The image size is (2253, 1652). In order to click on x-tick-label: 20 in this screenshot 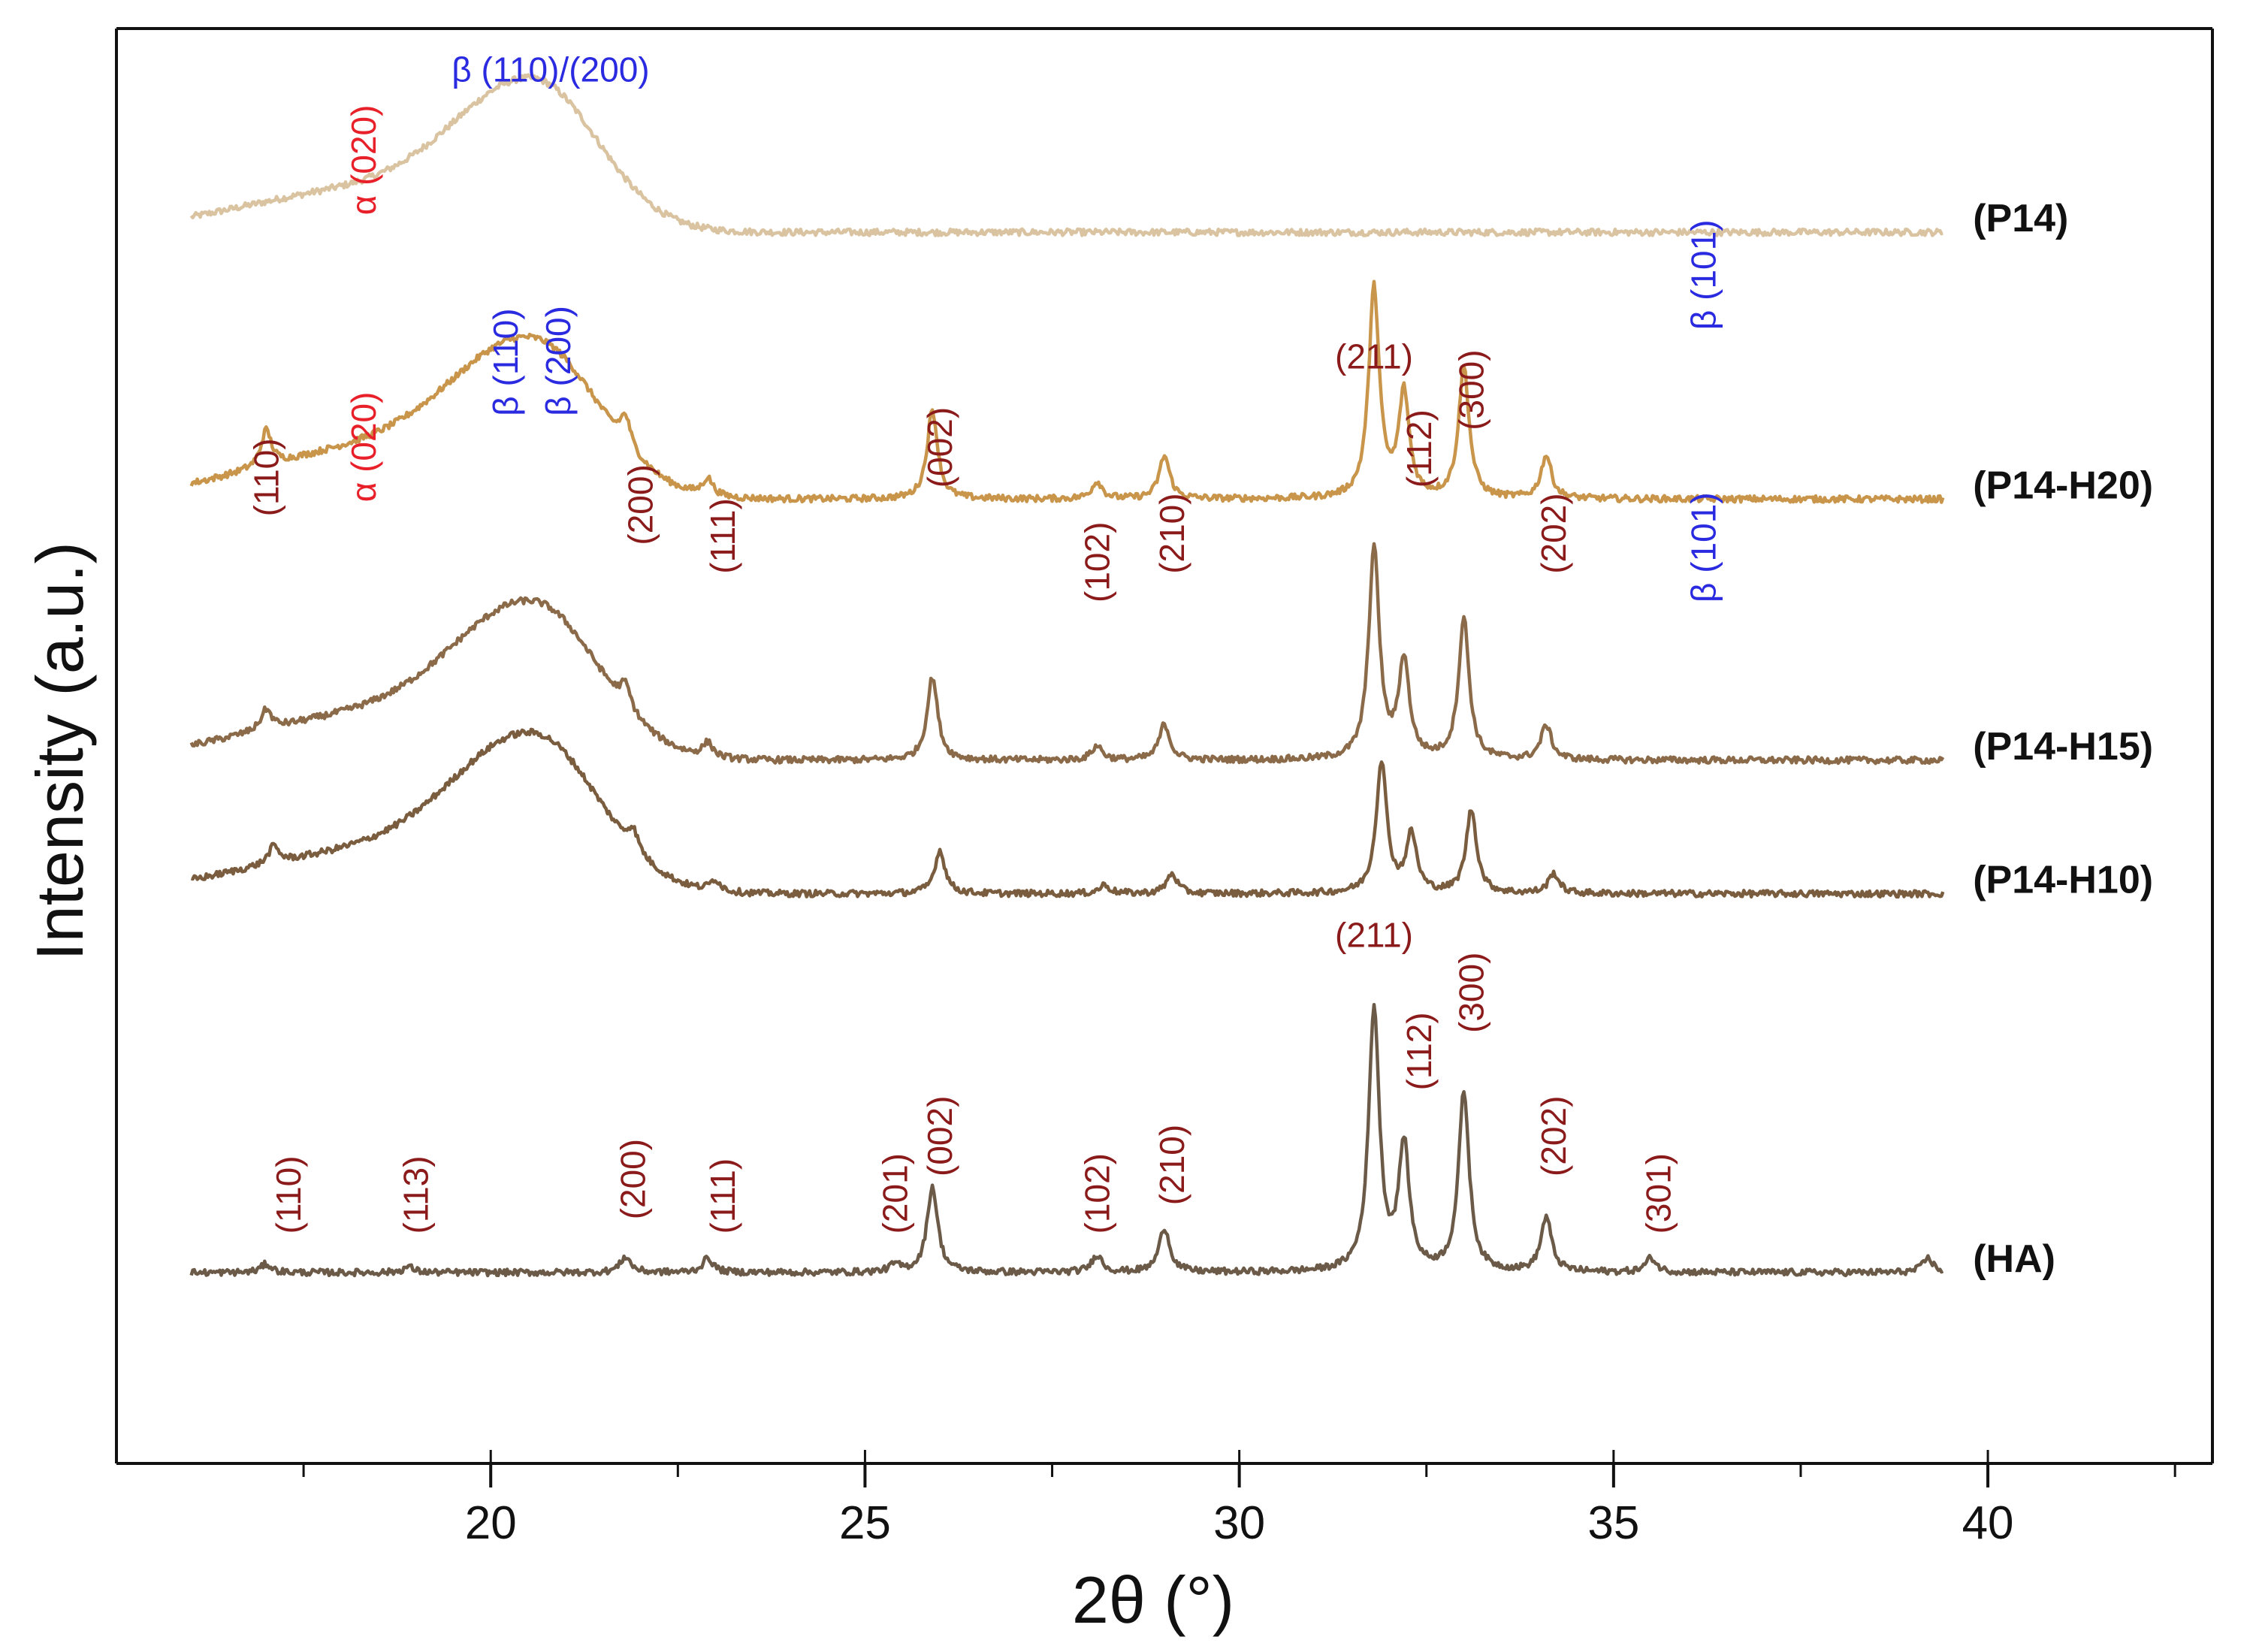, I will do `click(491, 1523)`.